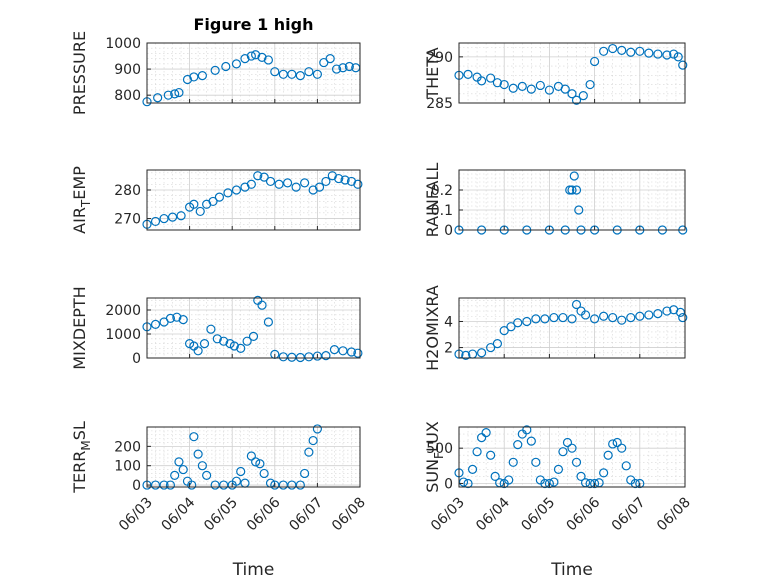 The image size is (778, 583). Describe the element at coordinates (349, 515) in the screenshot. I see `x-tick-label: 06/08` at that location.